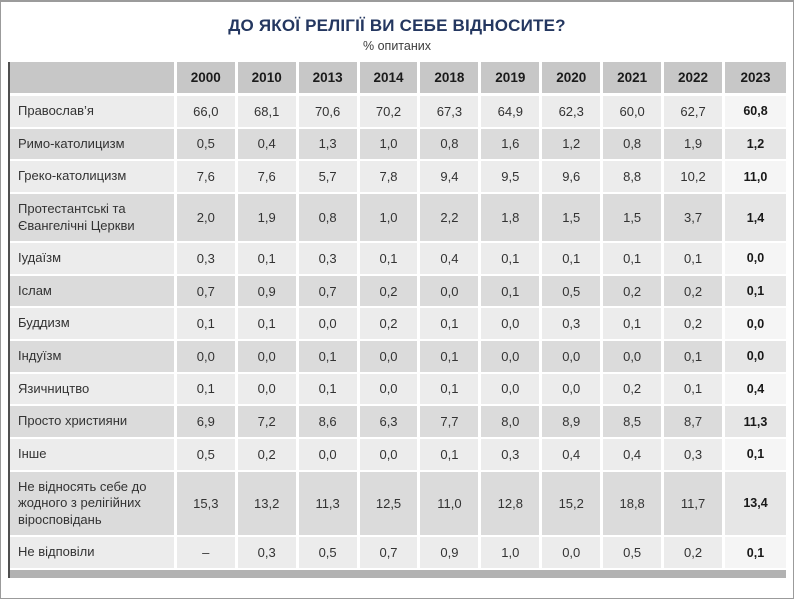  I want to click on year-header: 2021, so click(634, 79).